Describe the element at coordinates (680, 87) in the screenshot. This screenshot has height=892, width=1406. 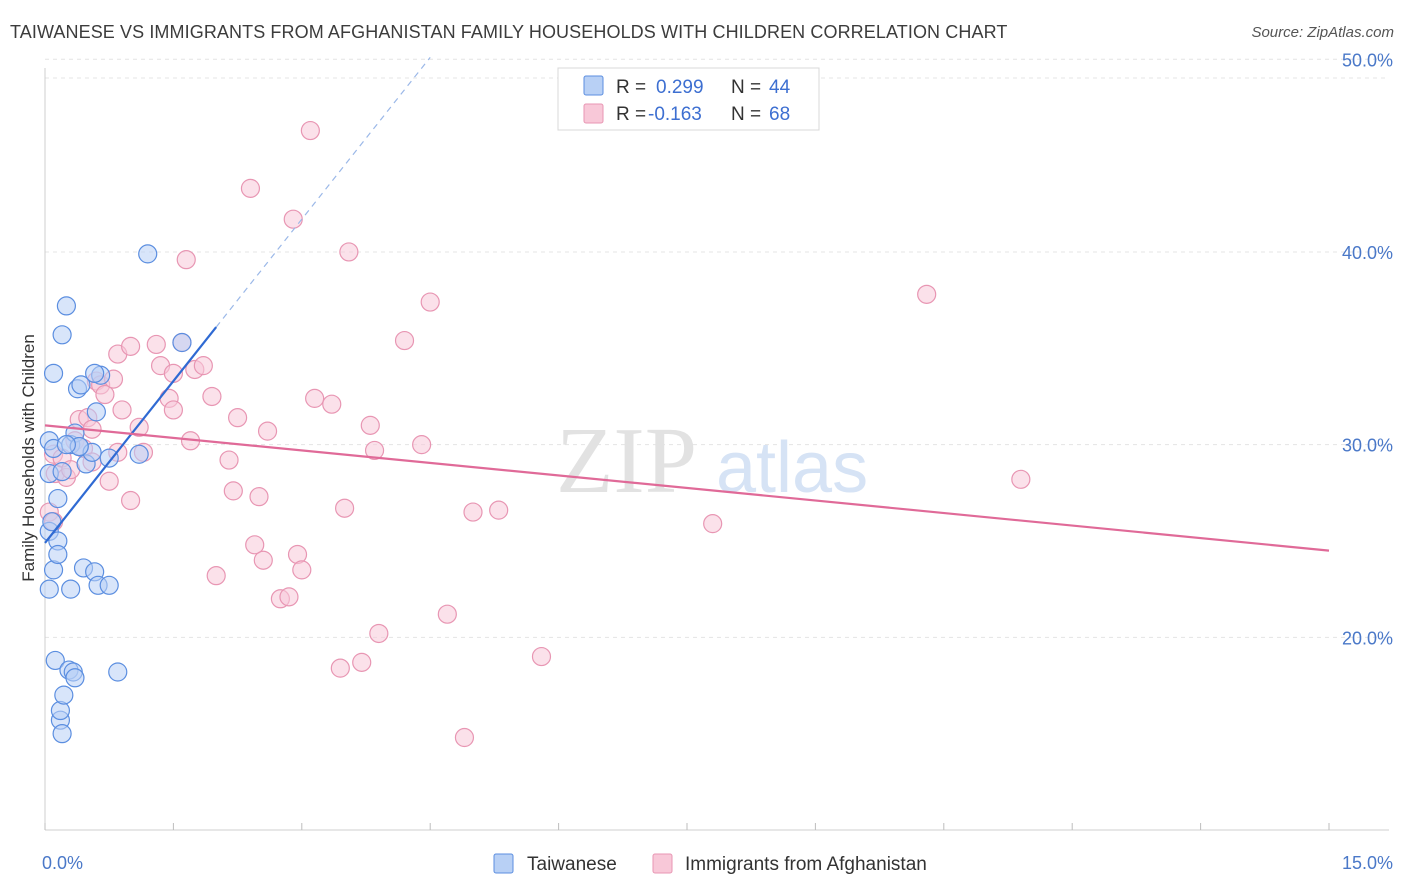
I see `legend-r-value-1: 0.299` at that location.